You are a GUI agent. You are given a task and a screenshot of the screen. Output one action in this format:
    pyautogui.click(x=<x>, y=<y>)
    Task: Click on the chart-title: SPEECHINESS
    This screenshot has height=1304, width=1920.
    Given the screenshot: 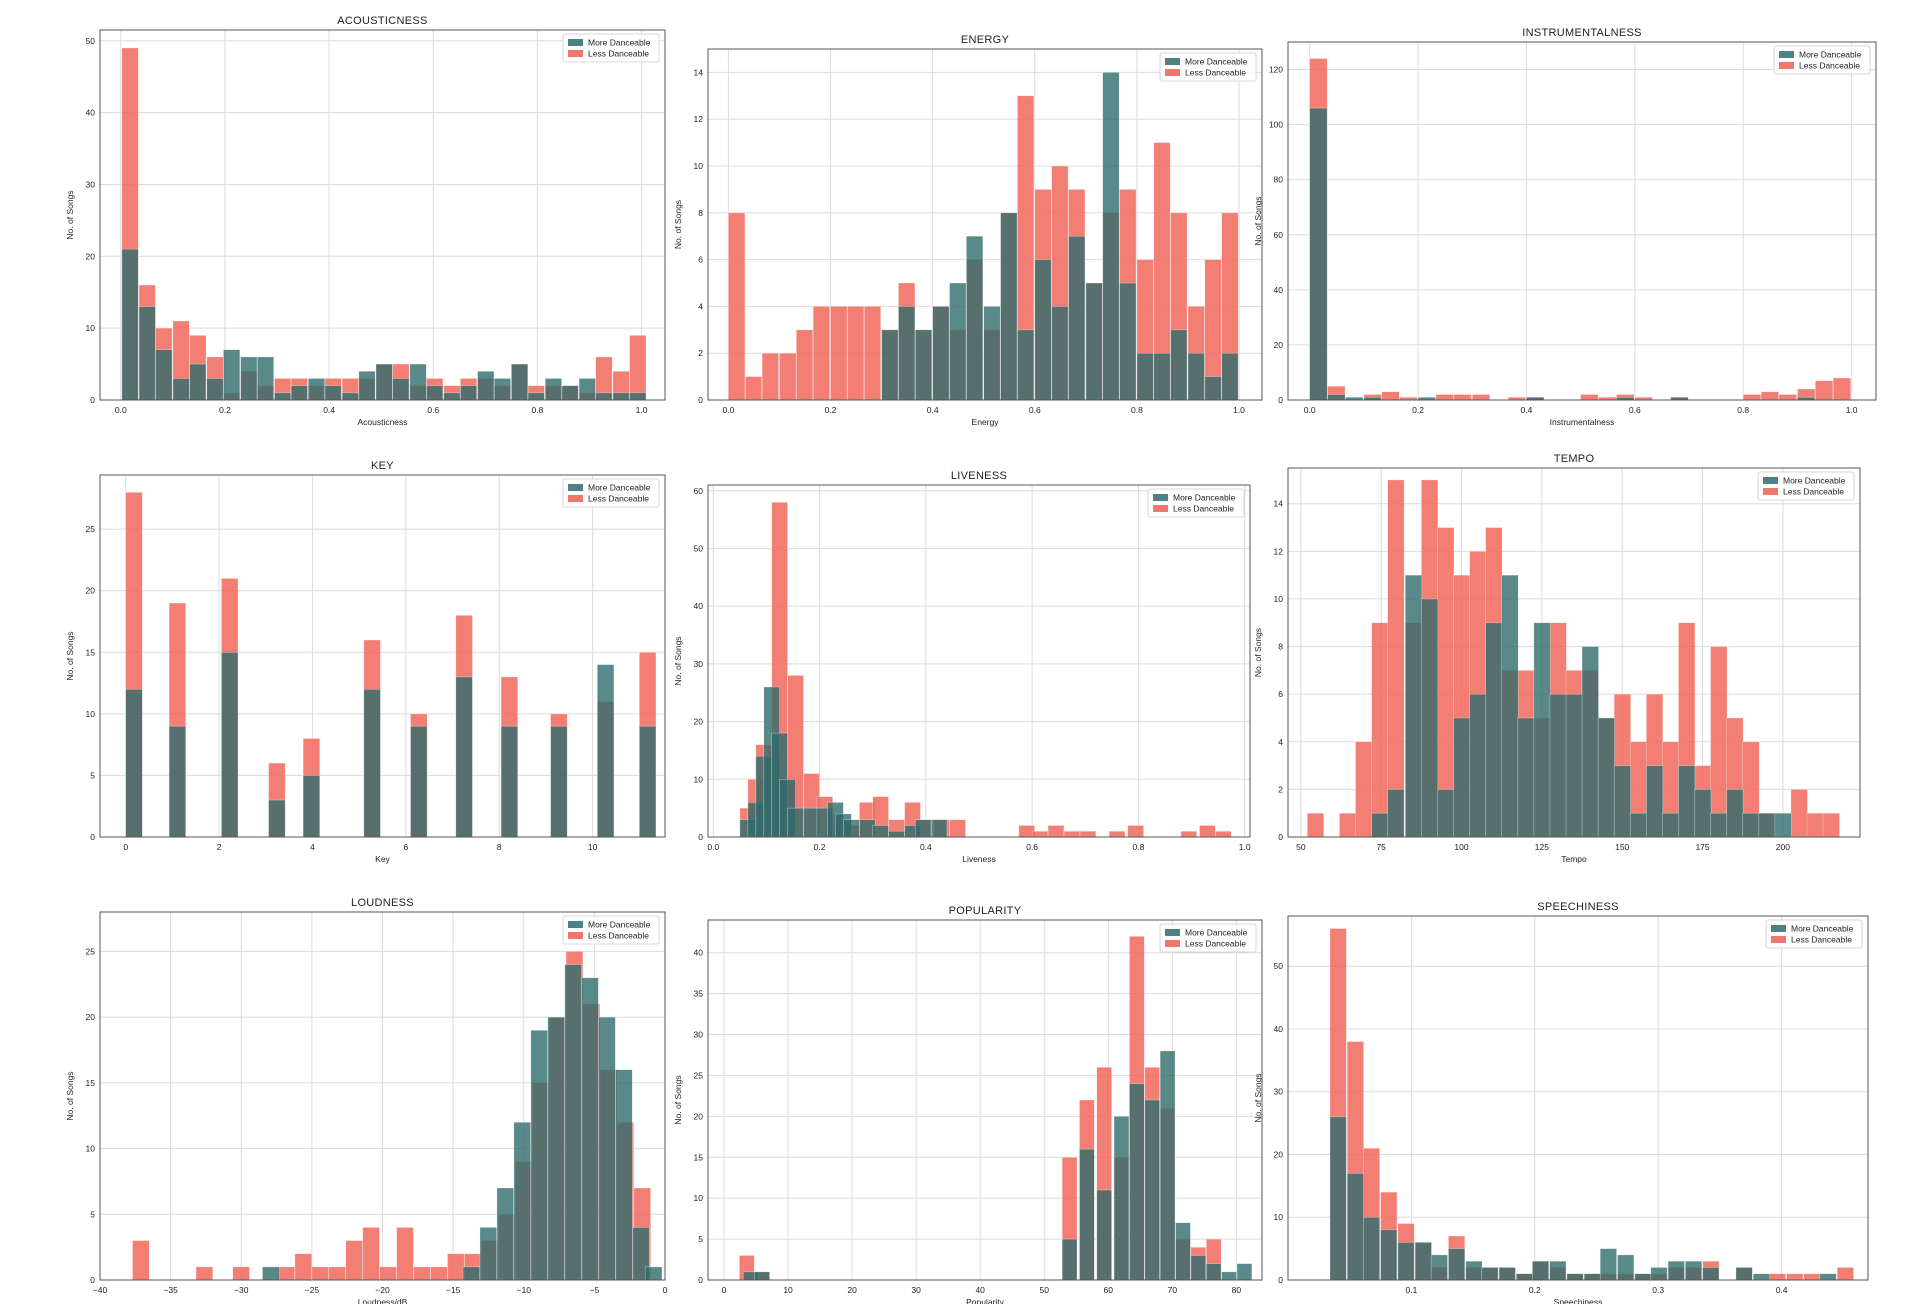 What is the action you would take?
    pyautogui.click(x=1578, y=907)
    